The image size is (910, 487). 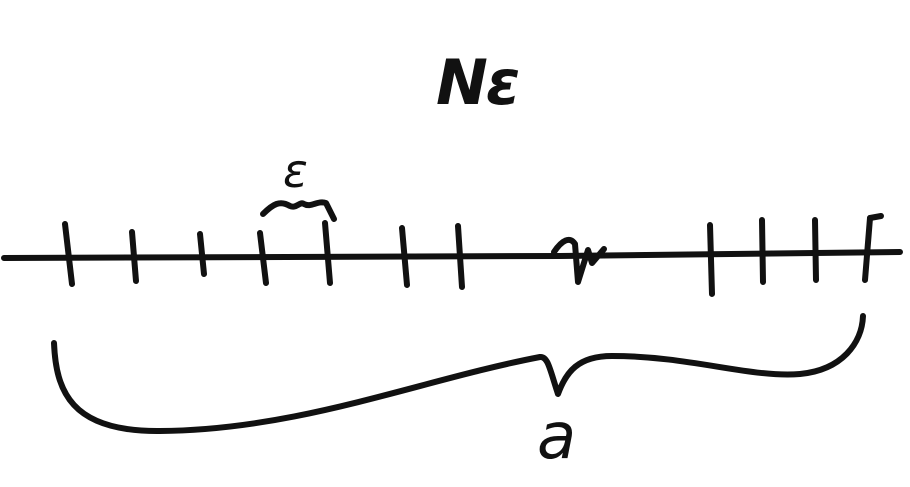 What do you see at coordinates (875, 217) in the screenshot?
I see `tick-mark-serif` at bounding box center [875, 217].